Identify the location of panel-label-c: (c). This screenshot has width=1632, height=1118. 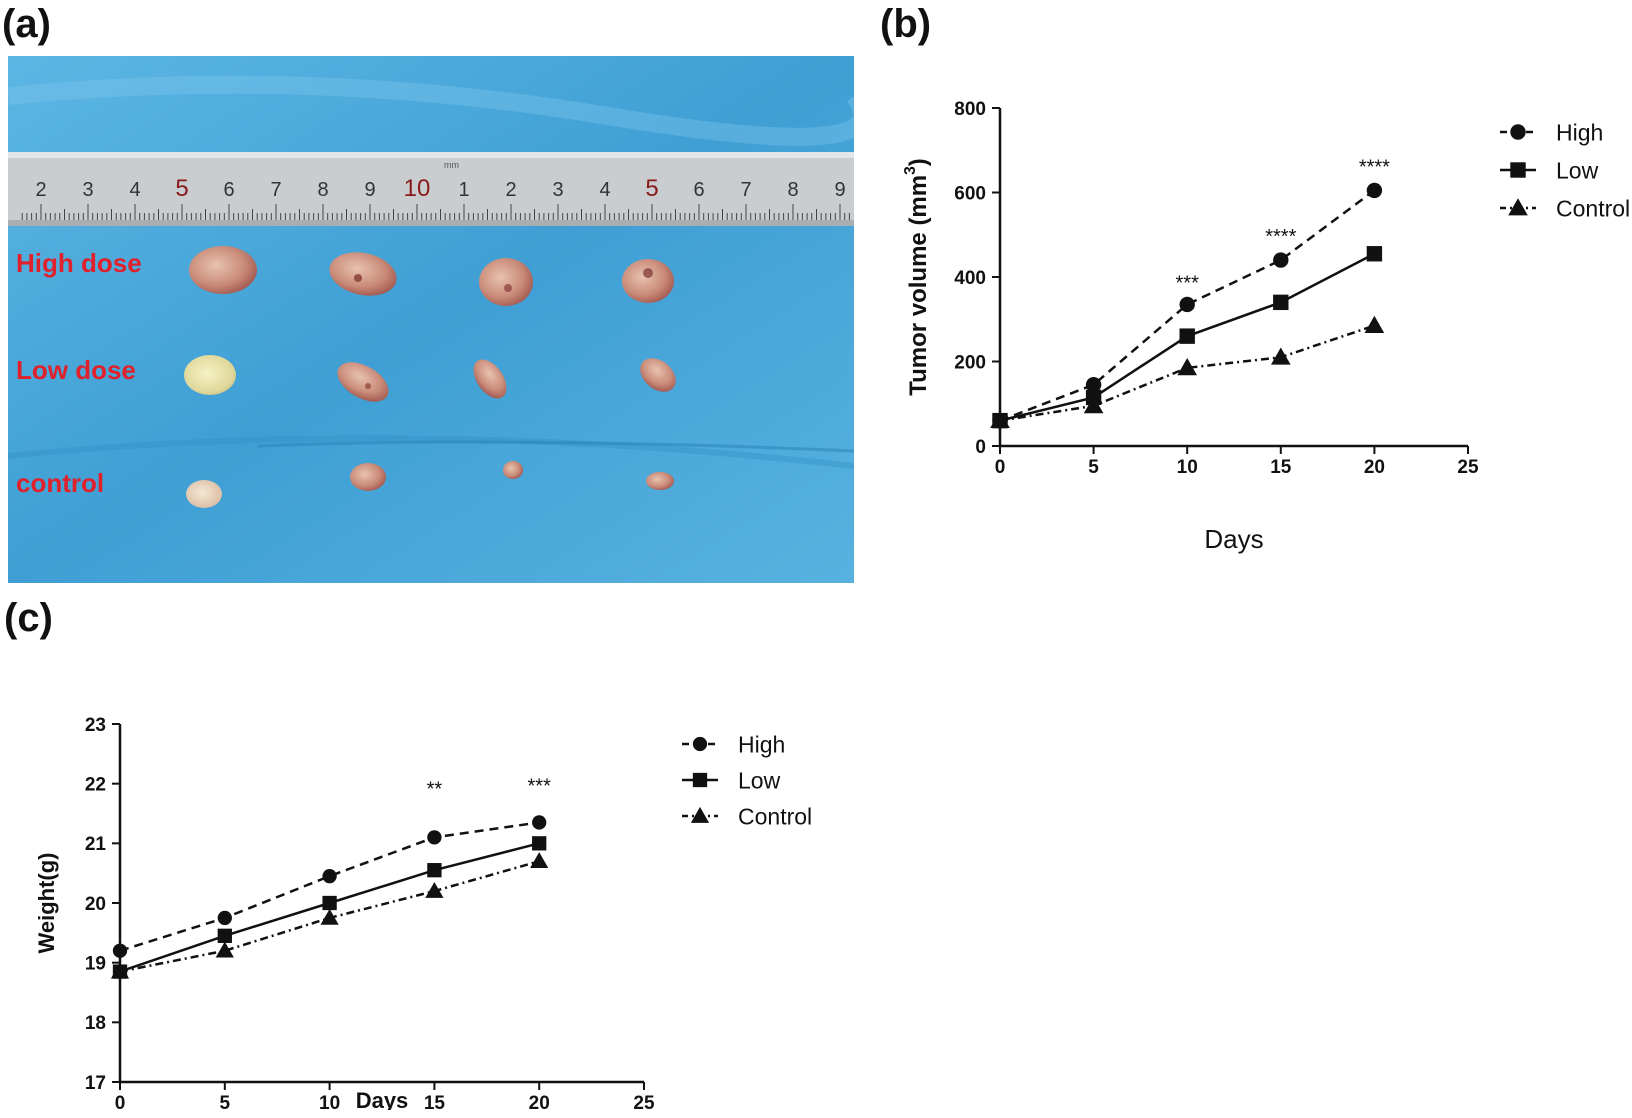
(28, 618).